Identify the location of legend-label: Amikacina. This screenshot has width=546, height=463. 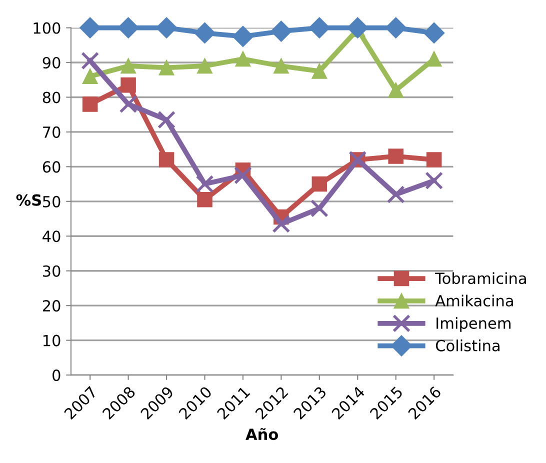
(474, 300).